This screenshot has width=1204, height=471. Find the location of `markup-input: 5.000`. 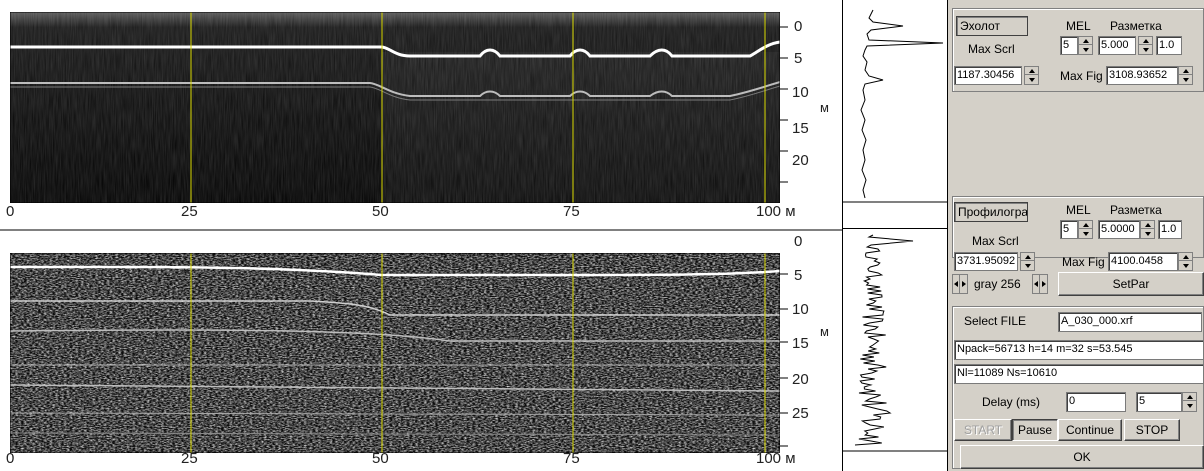

markup-input: 5.000 is located at coordinates (1117, 45).